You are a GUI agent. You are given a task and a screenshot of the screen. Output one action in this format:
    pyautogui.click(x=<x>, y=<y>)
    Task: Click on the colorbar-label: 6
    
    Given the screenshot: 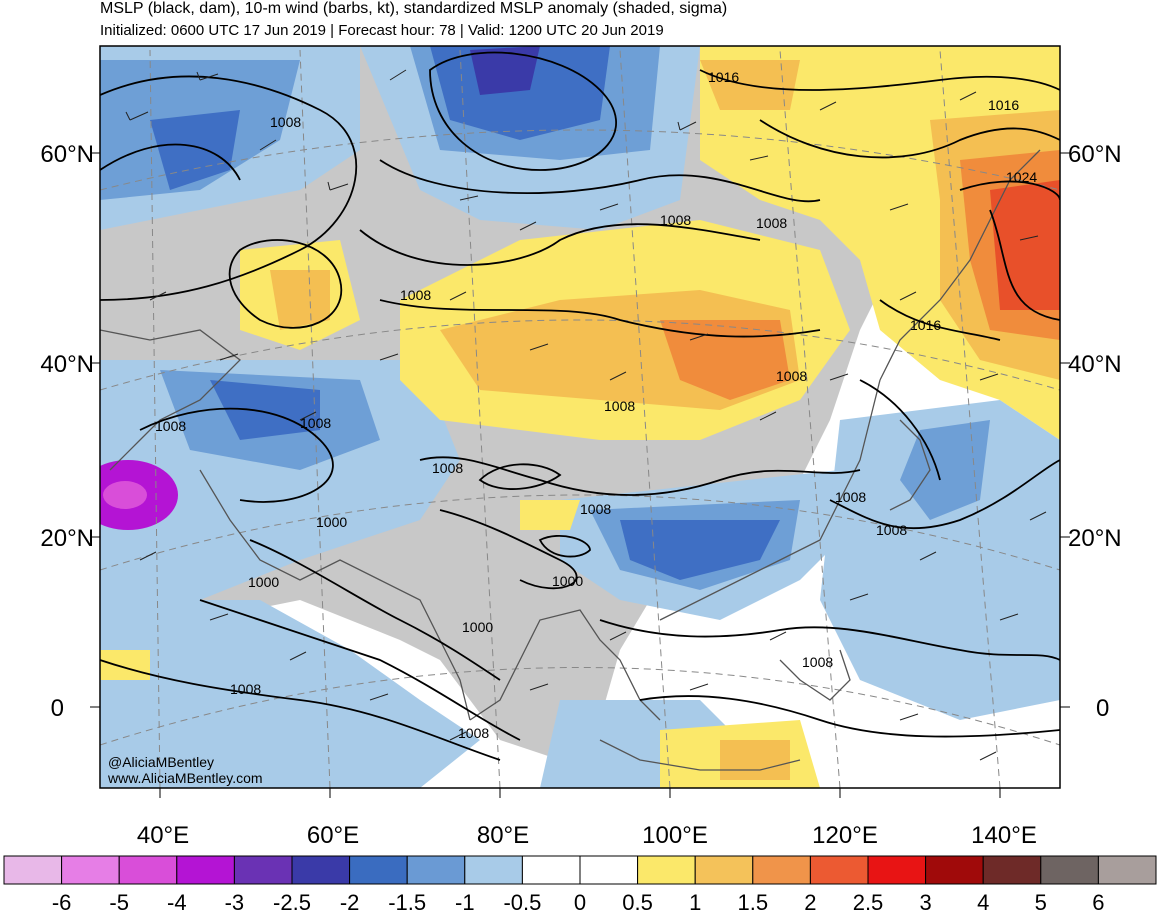 What is the action you would take?
    pyautogui.click(x=1098, y=901)
    